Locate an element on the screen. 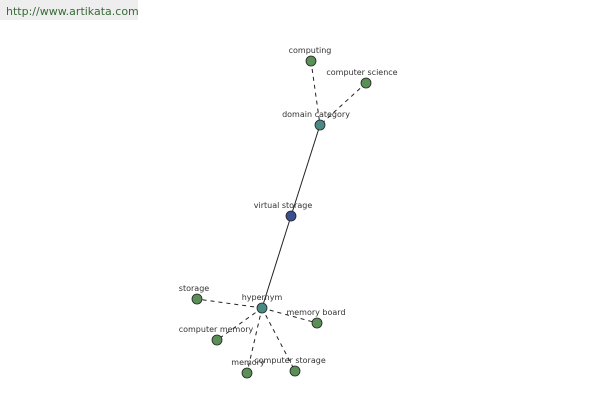  site-url: http://www.artikata.com is located at coordinates (72, 11).